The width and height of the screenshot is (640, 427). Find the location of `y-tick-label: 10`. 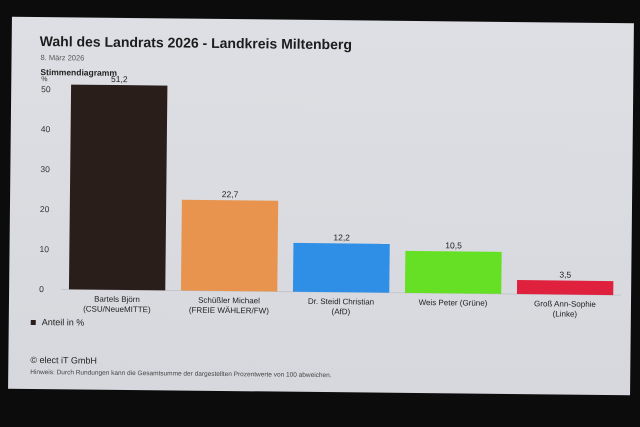

y-tick-label: 10 is located at coordinates (44, 249).